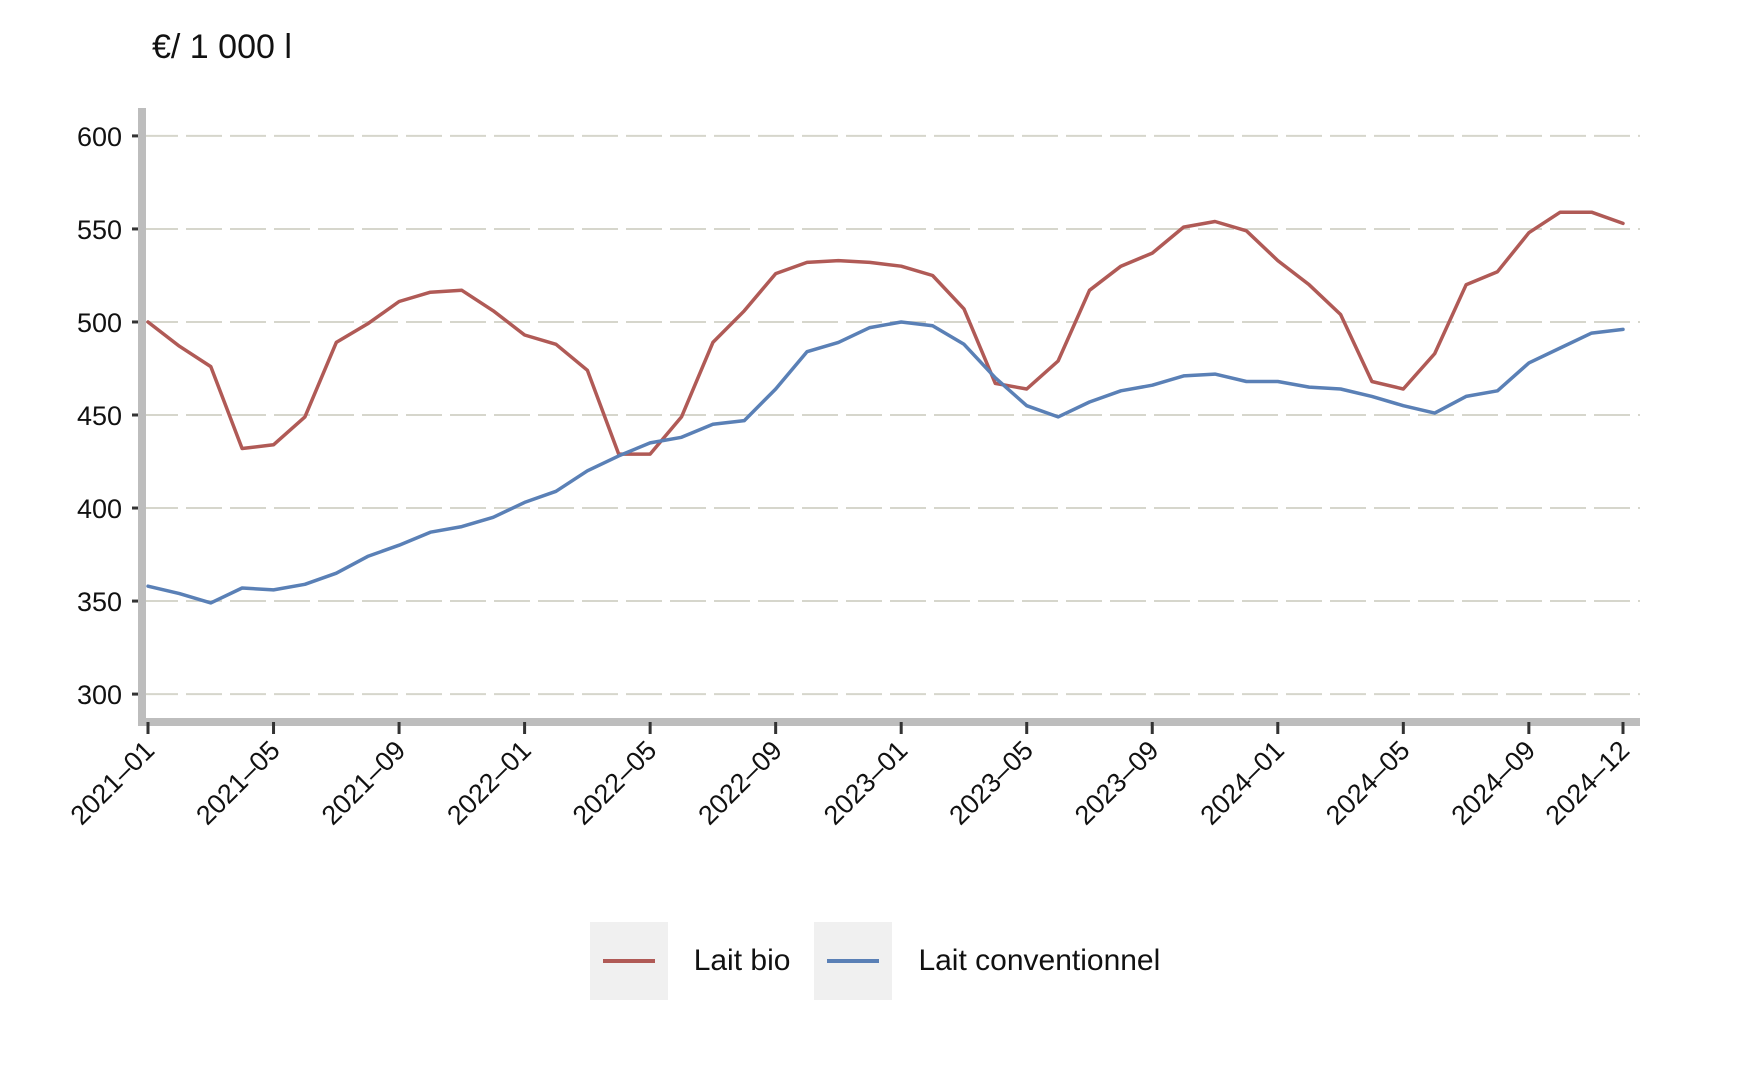 The height and width of the screenshot is (1068, 1750). Describe the element at coordinates (99, 323) in the screenshot. I see `y-tick-label: 500` at that location.